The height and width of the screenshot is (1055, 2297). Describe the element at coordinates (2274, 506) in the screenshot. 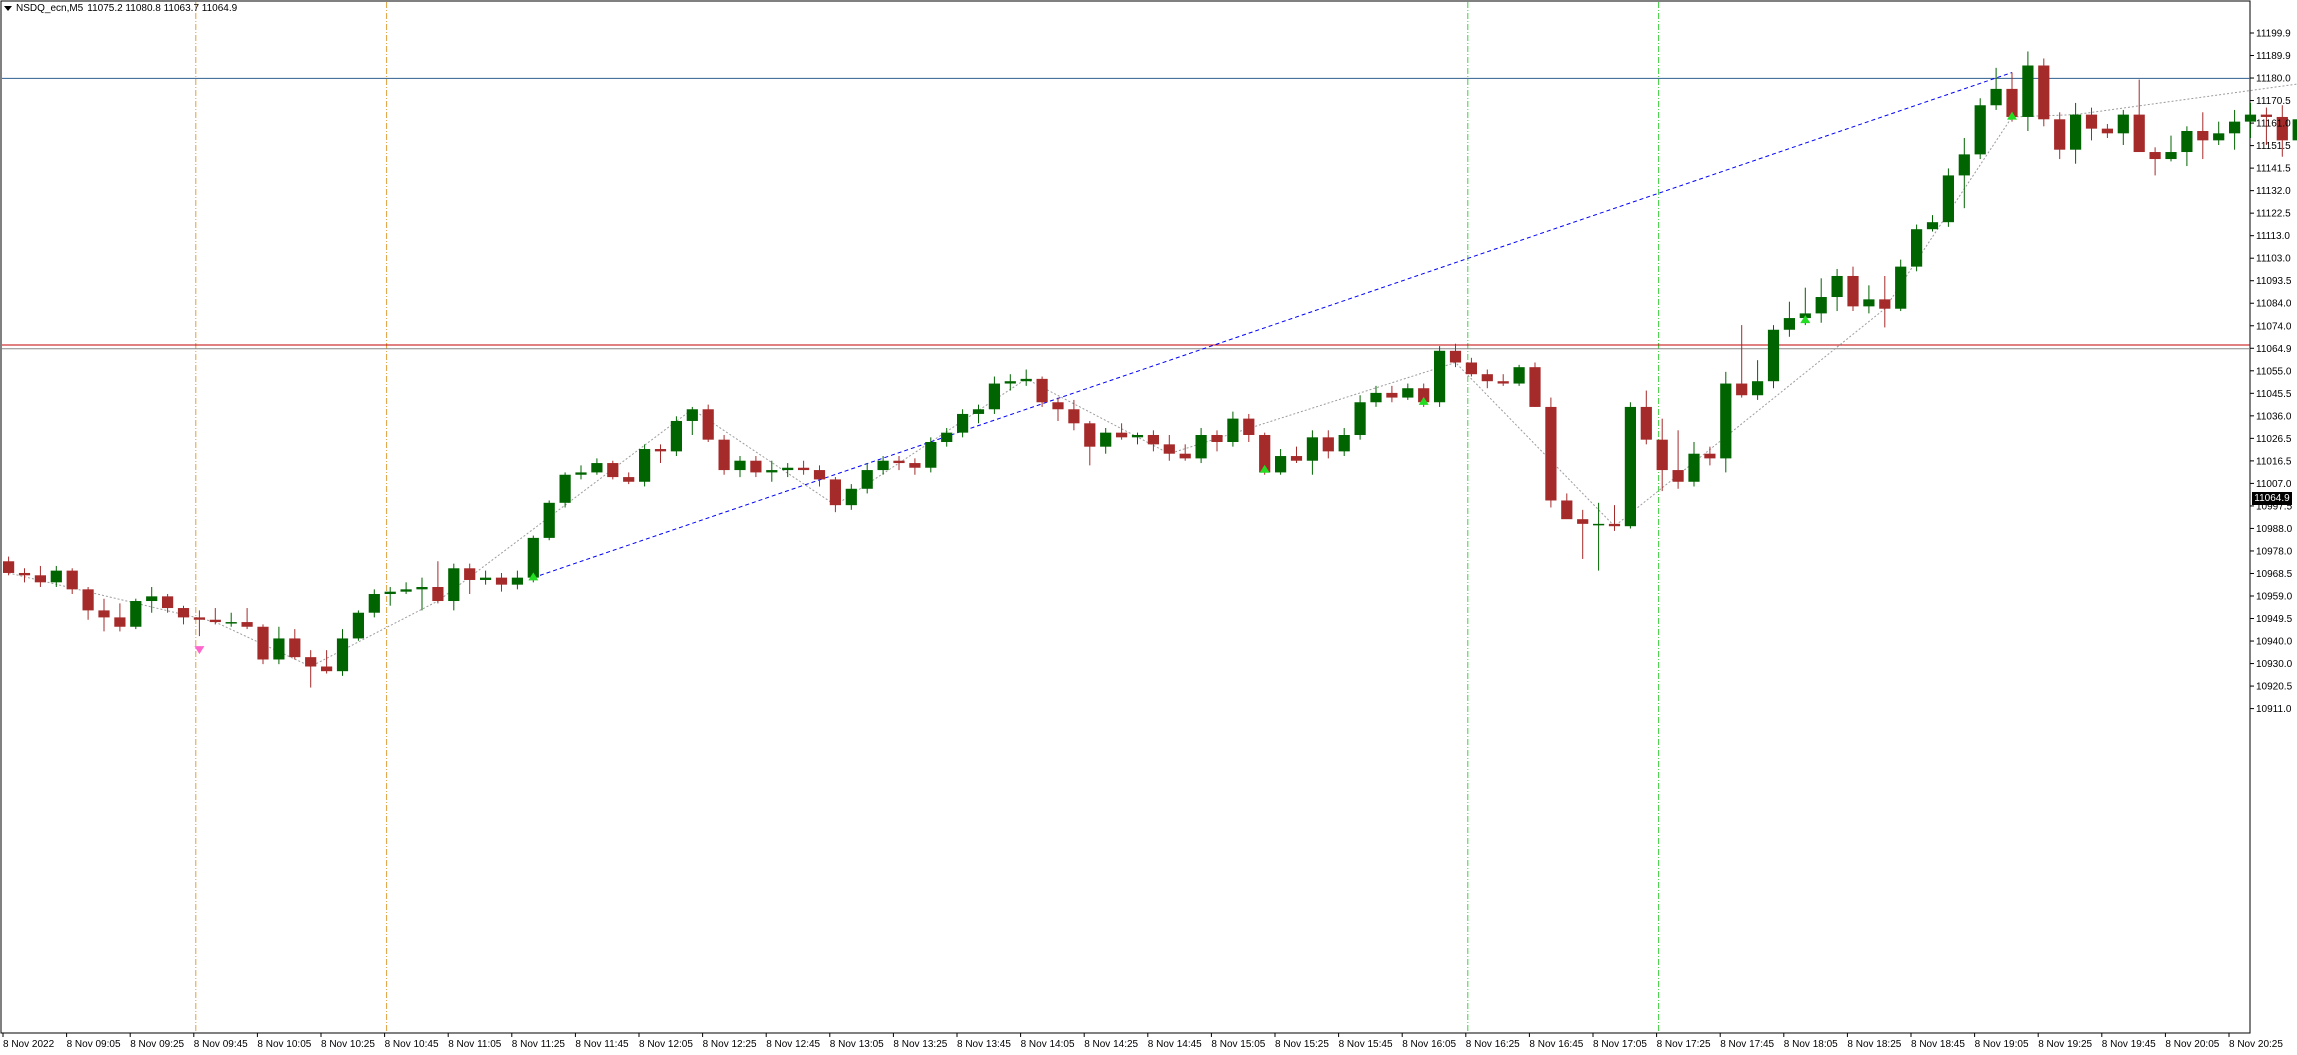

I see `price-tick-label: 10997.5` at that location.